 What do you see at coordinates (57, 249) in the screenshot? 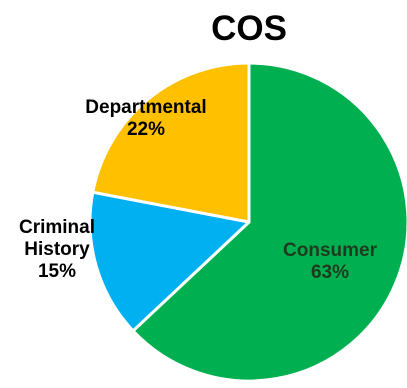
I see `slice-label-criminal: Criminal History 15%` at bounding box center [57, 249].